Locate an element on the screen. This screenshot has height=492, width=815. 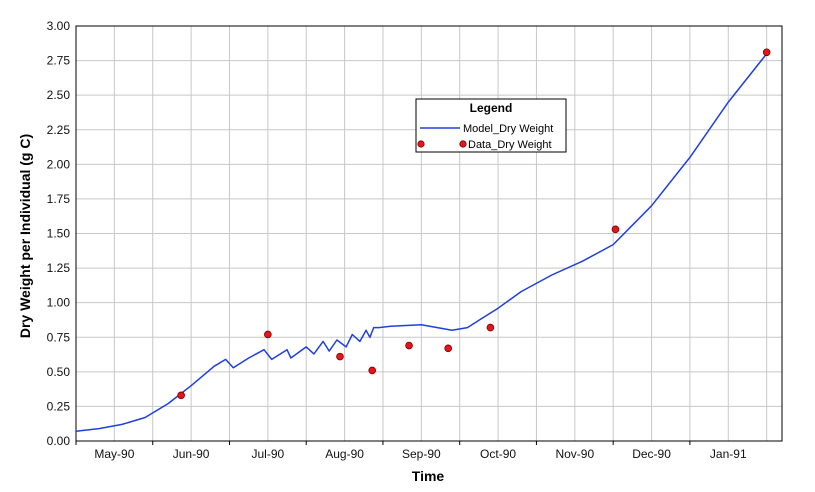
y-tick-label: 0.50 is located at coordinates (59, 372).